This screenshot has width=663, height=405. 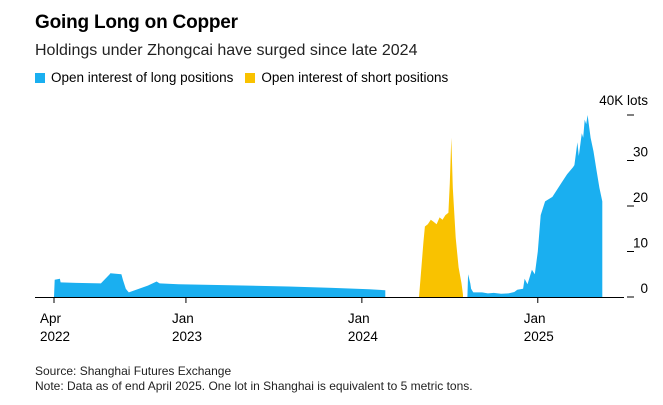 I want to click on x-tick-label-month-3: Jan, so click(x=535, y=318).